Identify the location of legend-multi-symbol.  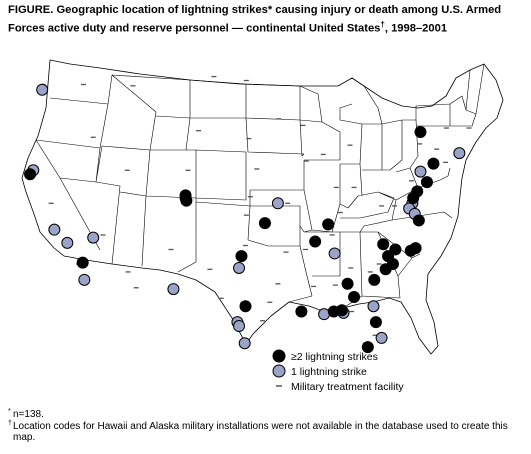
(279, 356).